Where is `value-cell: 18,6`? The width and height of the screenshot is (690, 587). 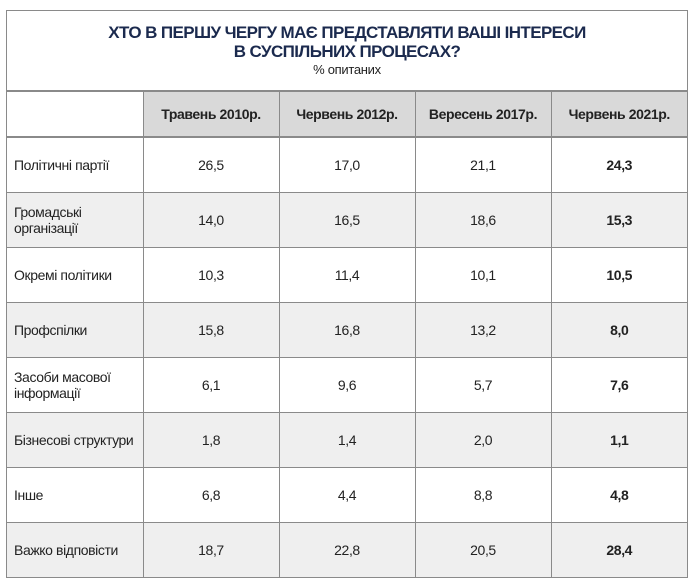 value-cell: 18,6 is located at coordinates (483, 220).